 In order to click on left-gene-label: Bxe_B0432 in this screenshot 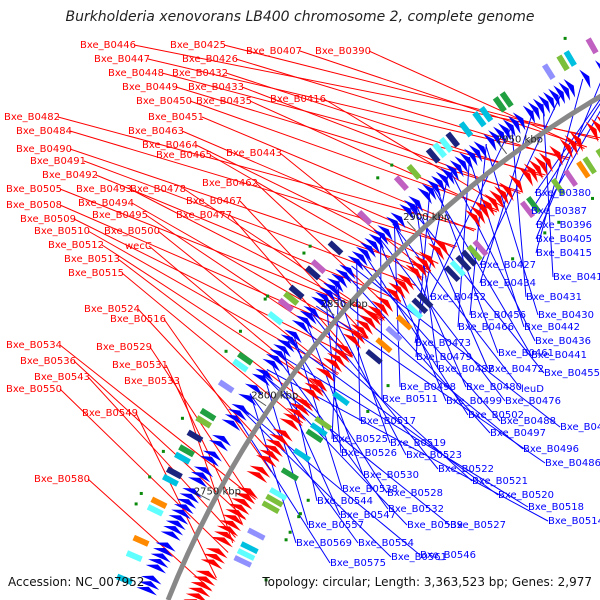, I will do `click(200, 73)`.